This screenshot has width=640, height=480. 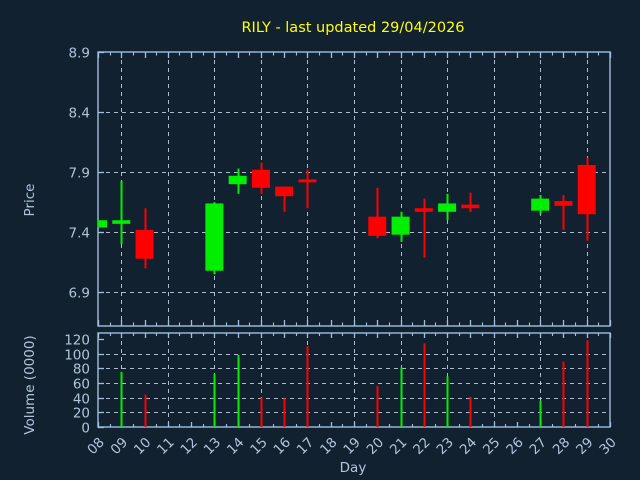 What do you see at coordinates (30, 384) in the screenshot?
I see `volume-axis-label: Volume (0000)` at bounding box center [30, 384].